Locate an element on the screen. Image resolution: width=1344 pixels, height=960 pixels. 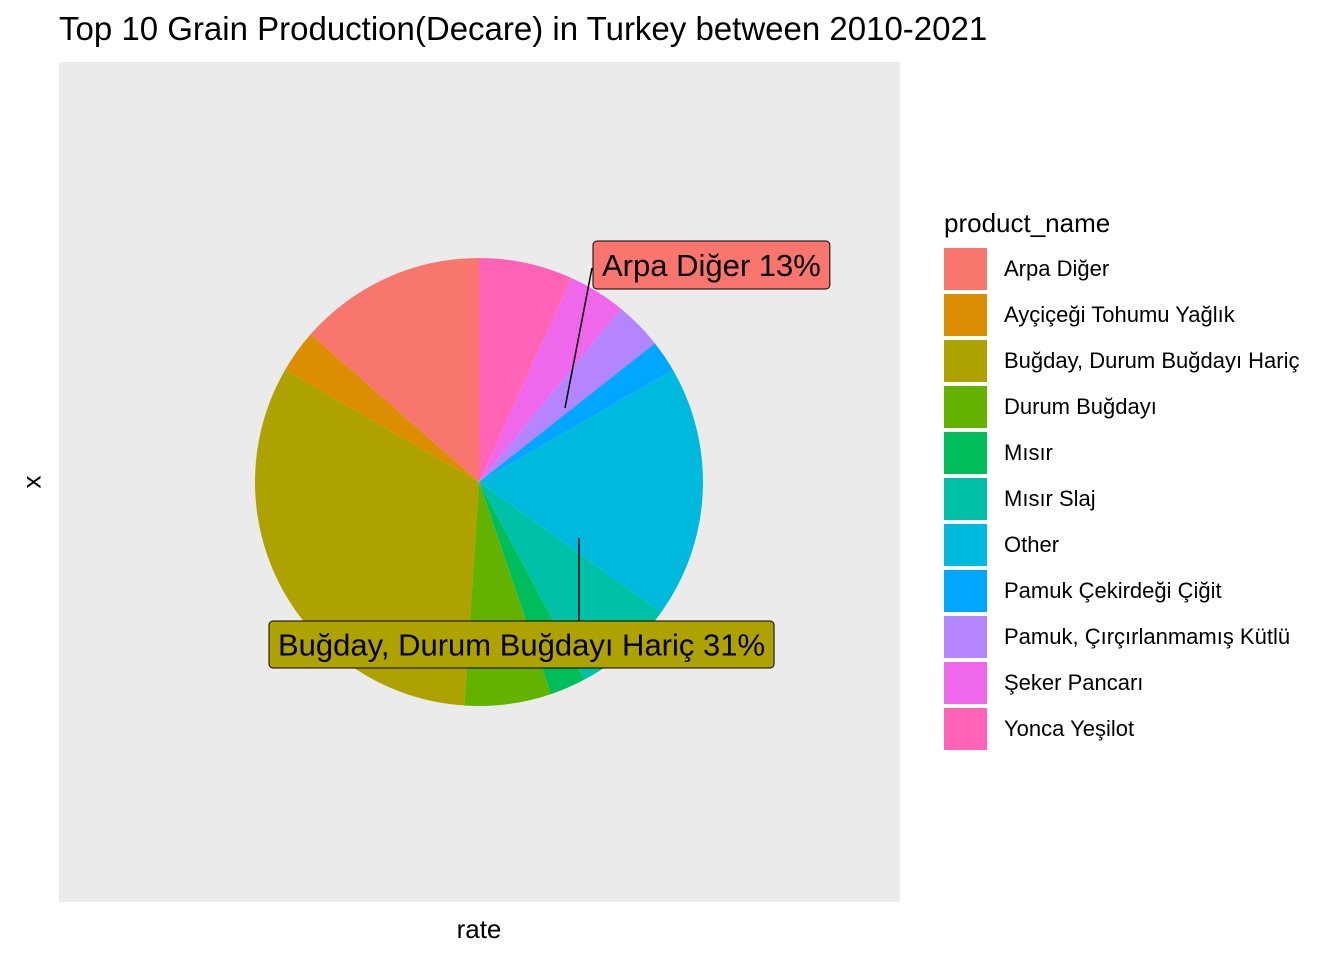
annotation-box-bugday-durum-bugdayi-haric is located at coordinates (521, 644).